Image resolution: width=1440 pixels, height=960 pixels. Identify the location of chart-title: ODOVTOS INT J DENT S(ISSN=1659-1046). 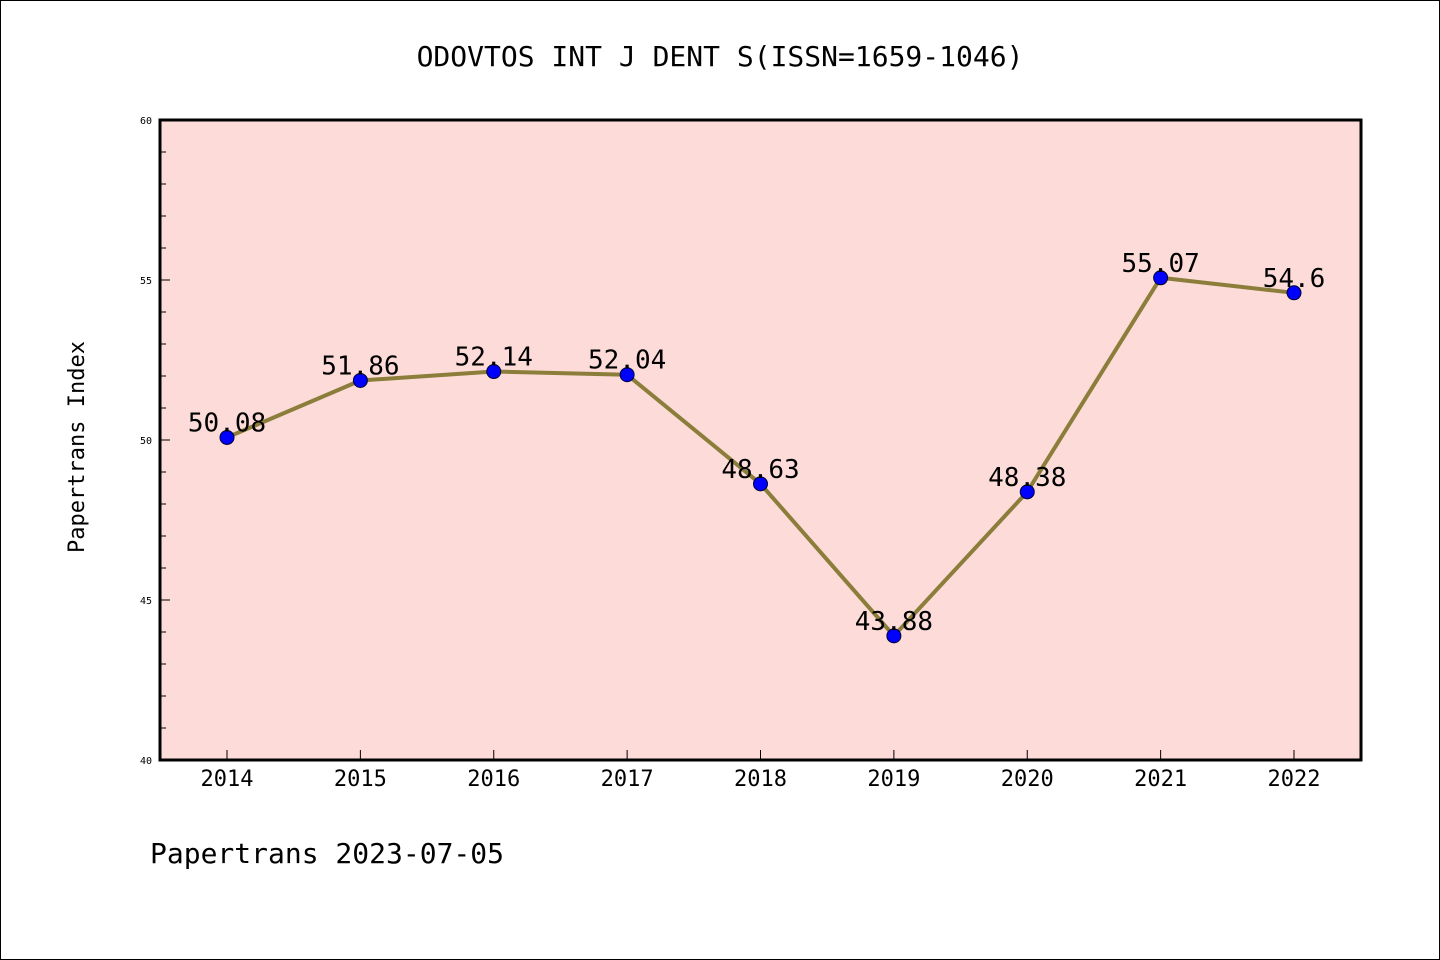
(720, 56).